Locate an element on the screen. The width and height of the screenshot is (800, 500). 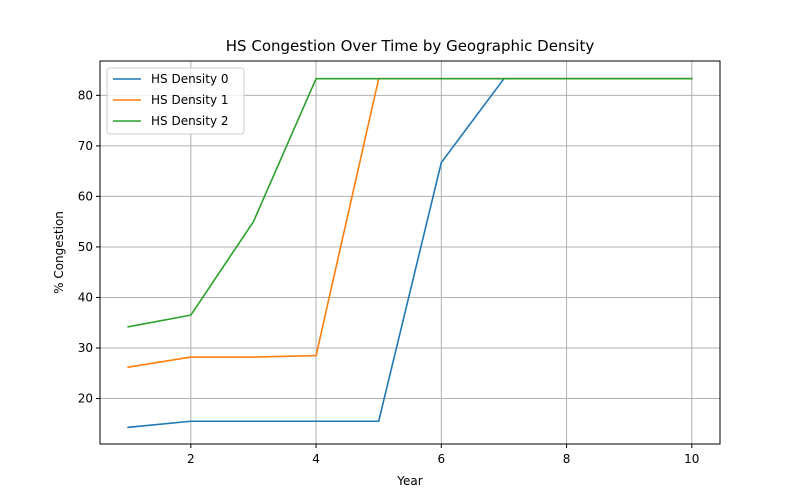
y-tick-label: 50 is located at coordinates (85, 247).